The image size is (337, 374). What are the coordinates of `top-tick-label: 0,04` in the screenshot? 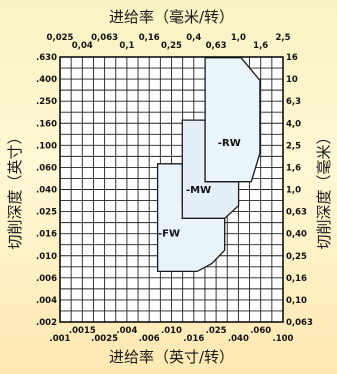 It's located at (82, 46).